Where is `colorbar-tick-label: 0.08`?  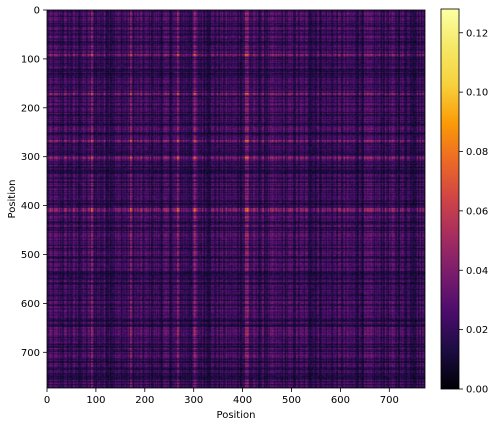
colorbar-tick-label: 0.08 is located at coordinates (477, 152).